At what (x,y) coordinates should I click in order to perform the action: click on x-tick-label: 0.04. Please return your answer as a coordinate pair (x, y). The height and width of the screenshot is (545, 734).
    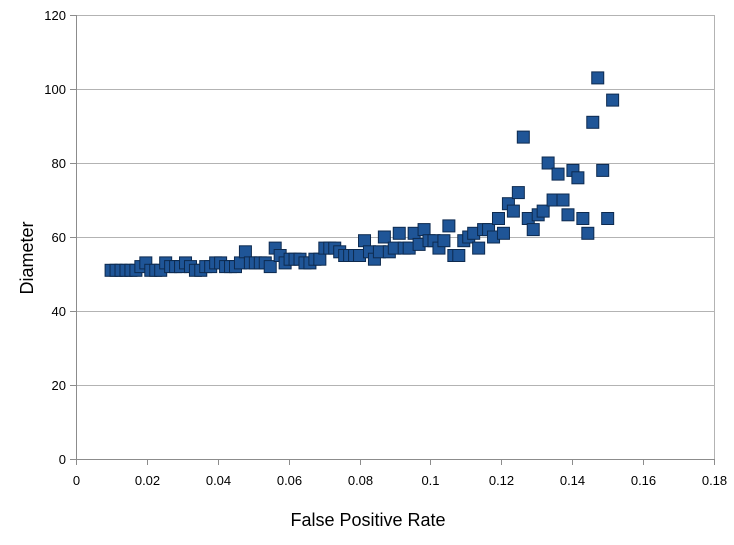
    Looking at the image, I should click on (218, 480).